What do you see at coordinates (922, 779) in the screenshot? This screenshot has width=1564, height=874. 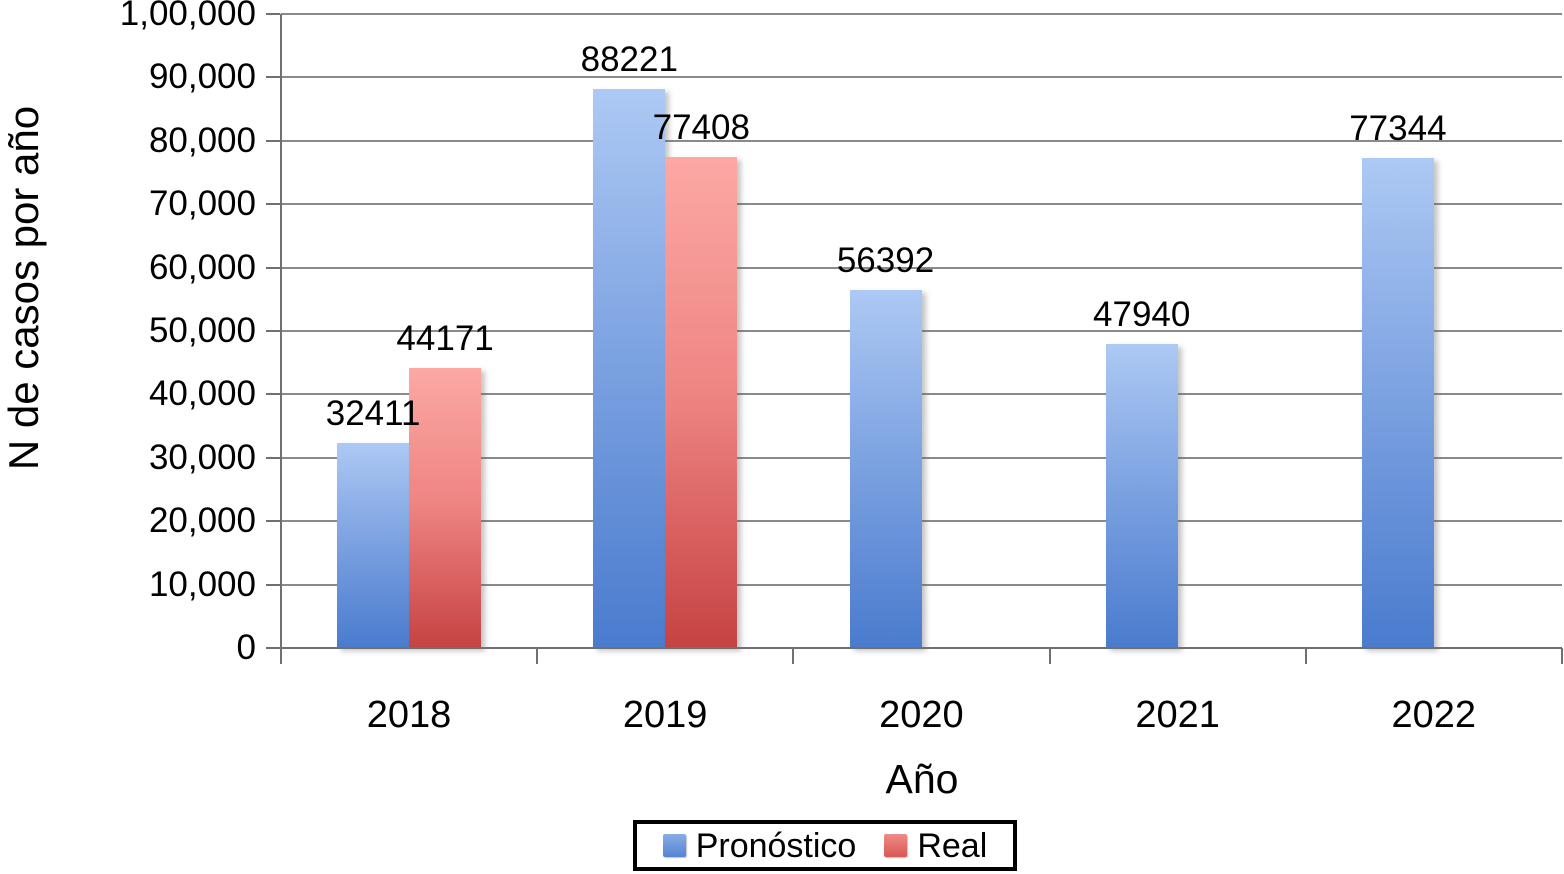 I see `x-axis-title: Año` at bounding box center [922, 779].